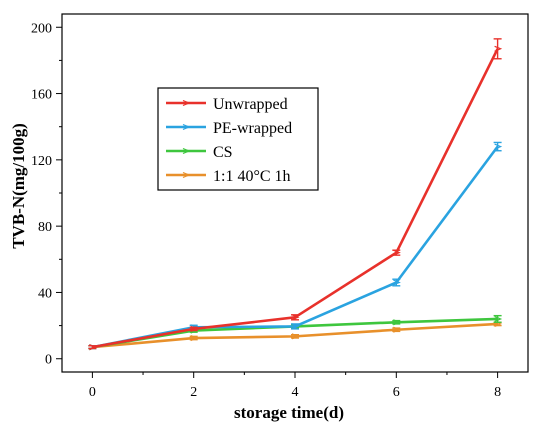 The width and height of the screenshot is (550, 427). Describe the element at coordinates (295, 392) in the screenshot. I see `x-tick-label: 4` at that location.